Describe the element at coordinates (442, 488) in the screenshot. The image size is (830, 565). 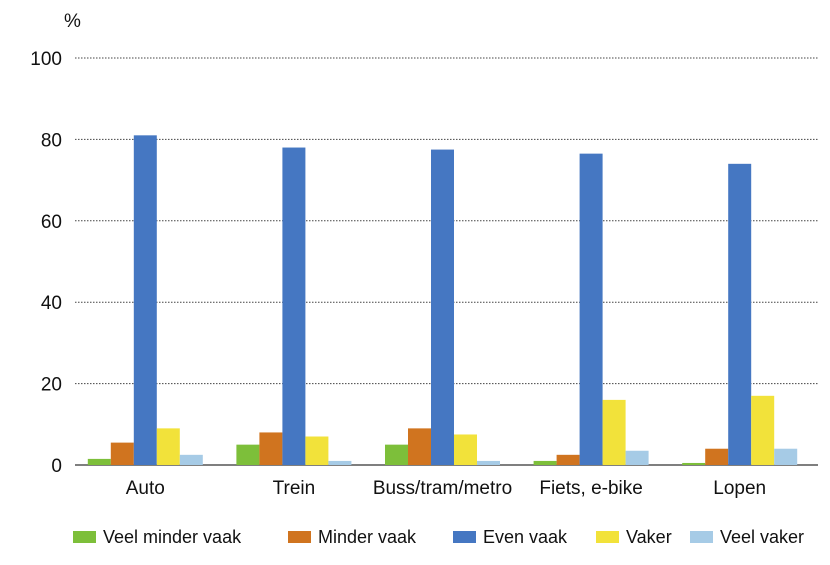
I see `category-label: Buss/tram/metro` at that location.